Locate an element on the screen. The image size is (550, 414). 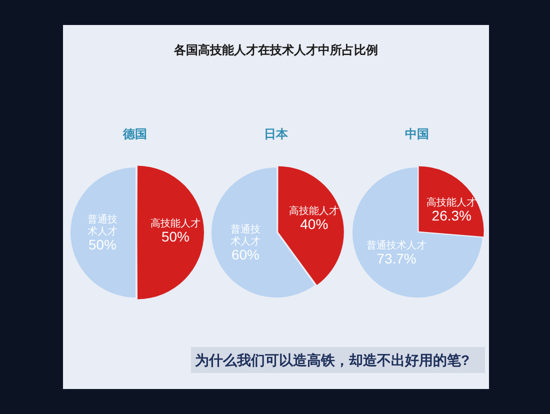
data-label: 60% is located at coordinates (245, 254).